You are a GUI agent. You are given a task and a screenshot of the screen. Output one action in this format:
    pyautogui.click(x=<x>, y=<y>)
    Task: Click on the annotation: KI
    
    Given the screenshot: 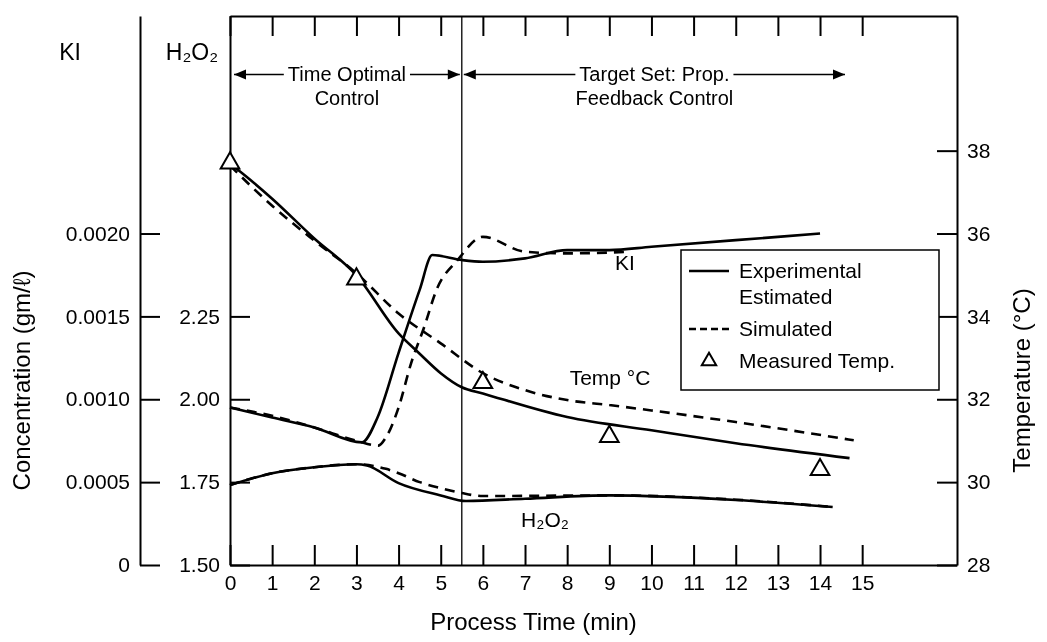 What is the action you would take?
    pyautogui.click(x=625, y=262)
    